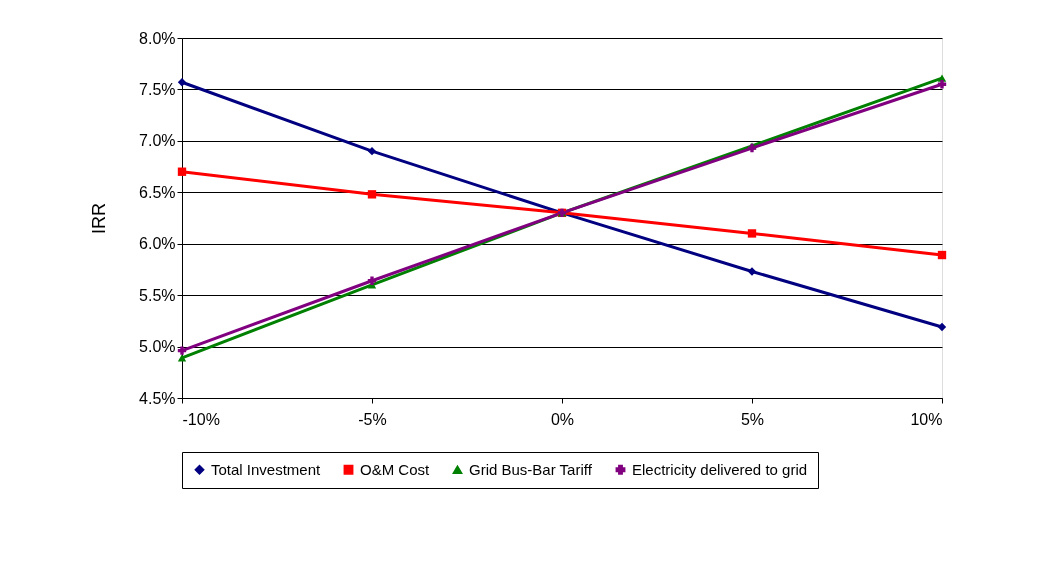 Image resolution: width=1046 pixels, height=588 pixels. I want to click on y-tick-label: 7.0%, so click(157, 141).